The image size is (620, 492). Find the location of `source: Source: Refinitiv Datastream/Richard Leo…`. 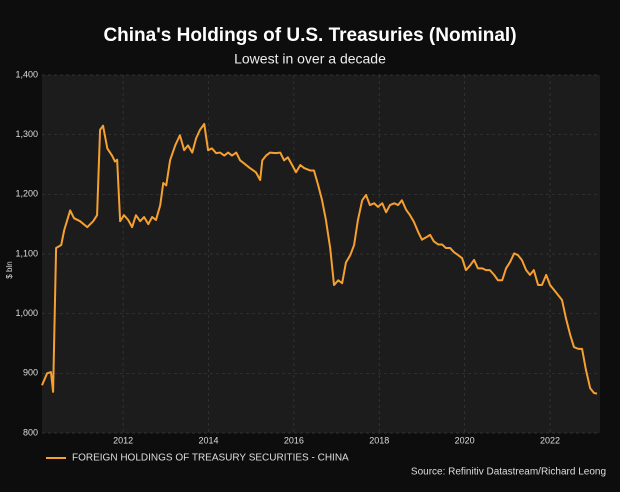

source: Source: Refinitiv Datastream/Richard Leo… is located at coordinates (508, 472).